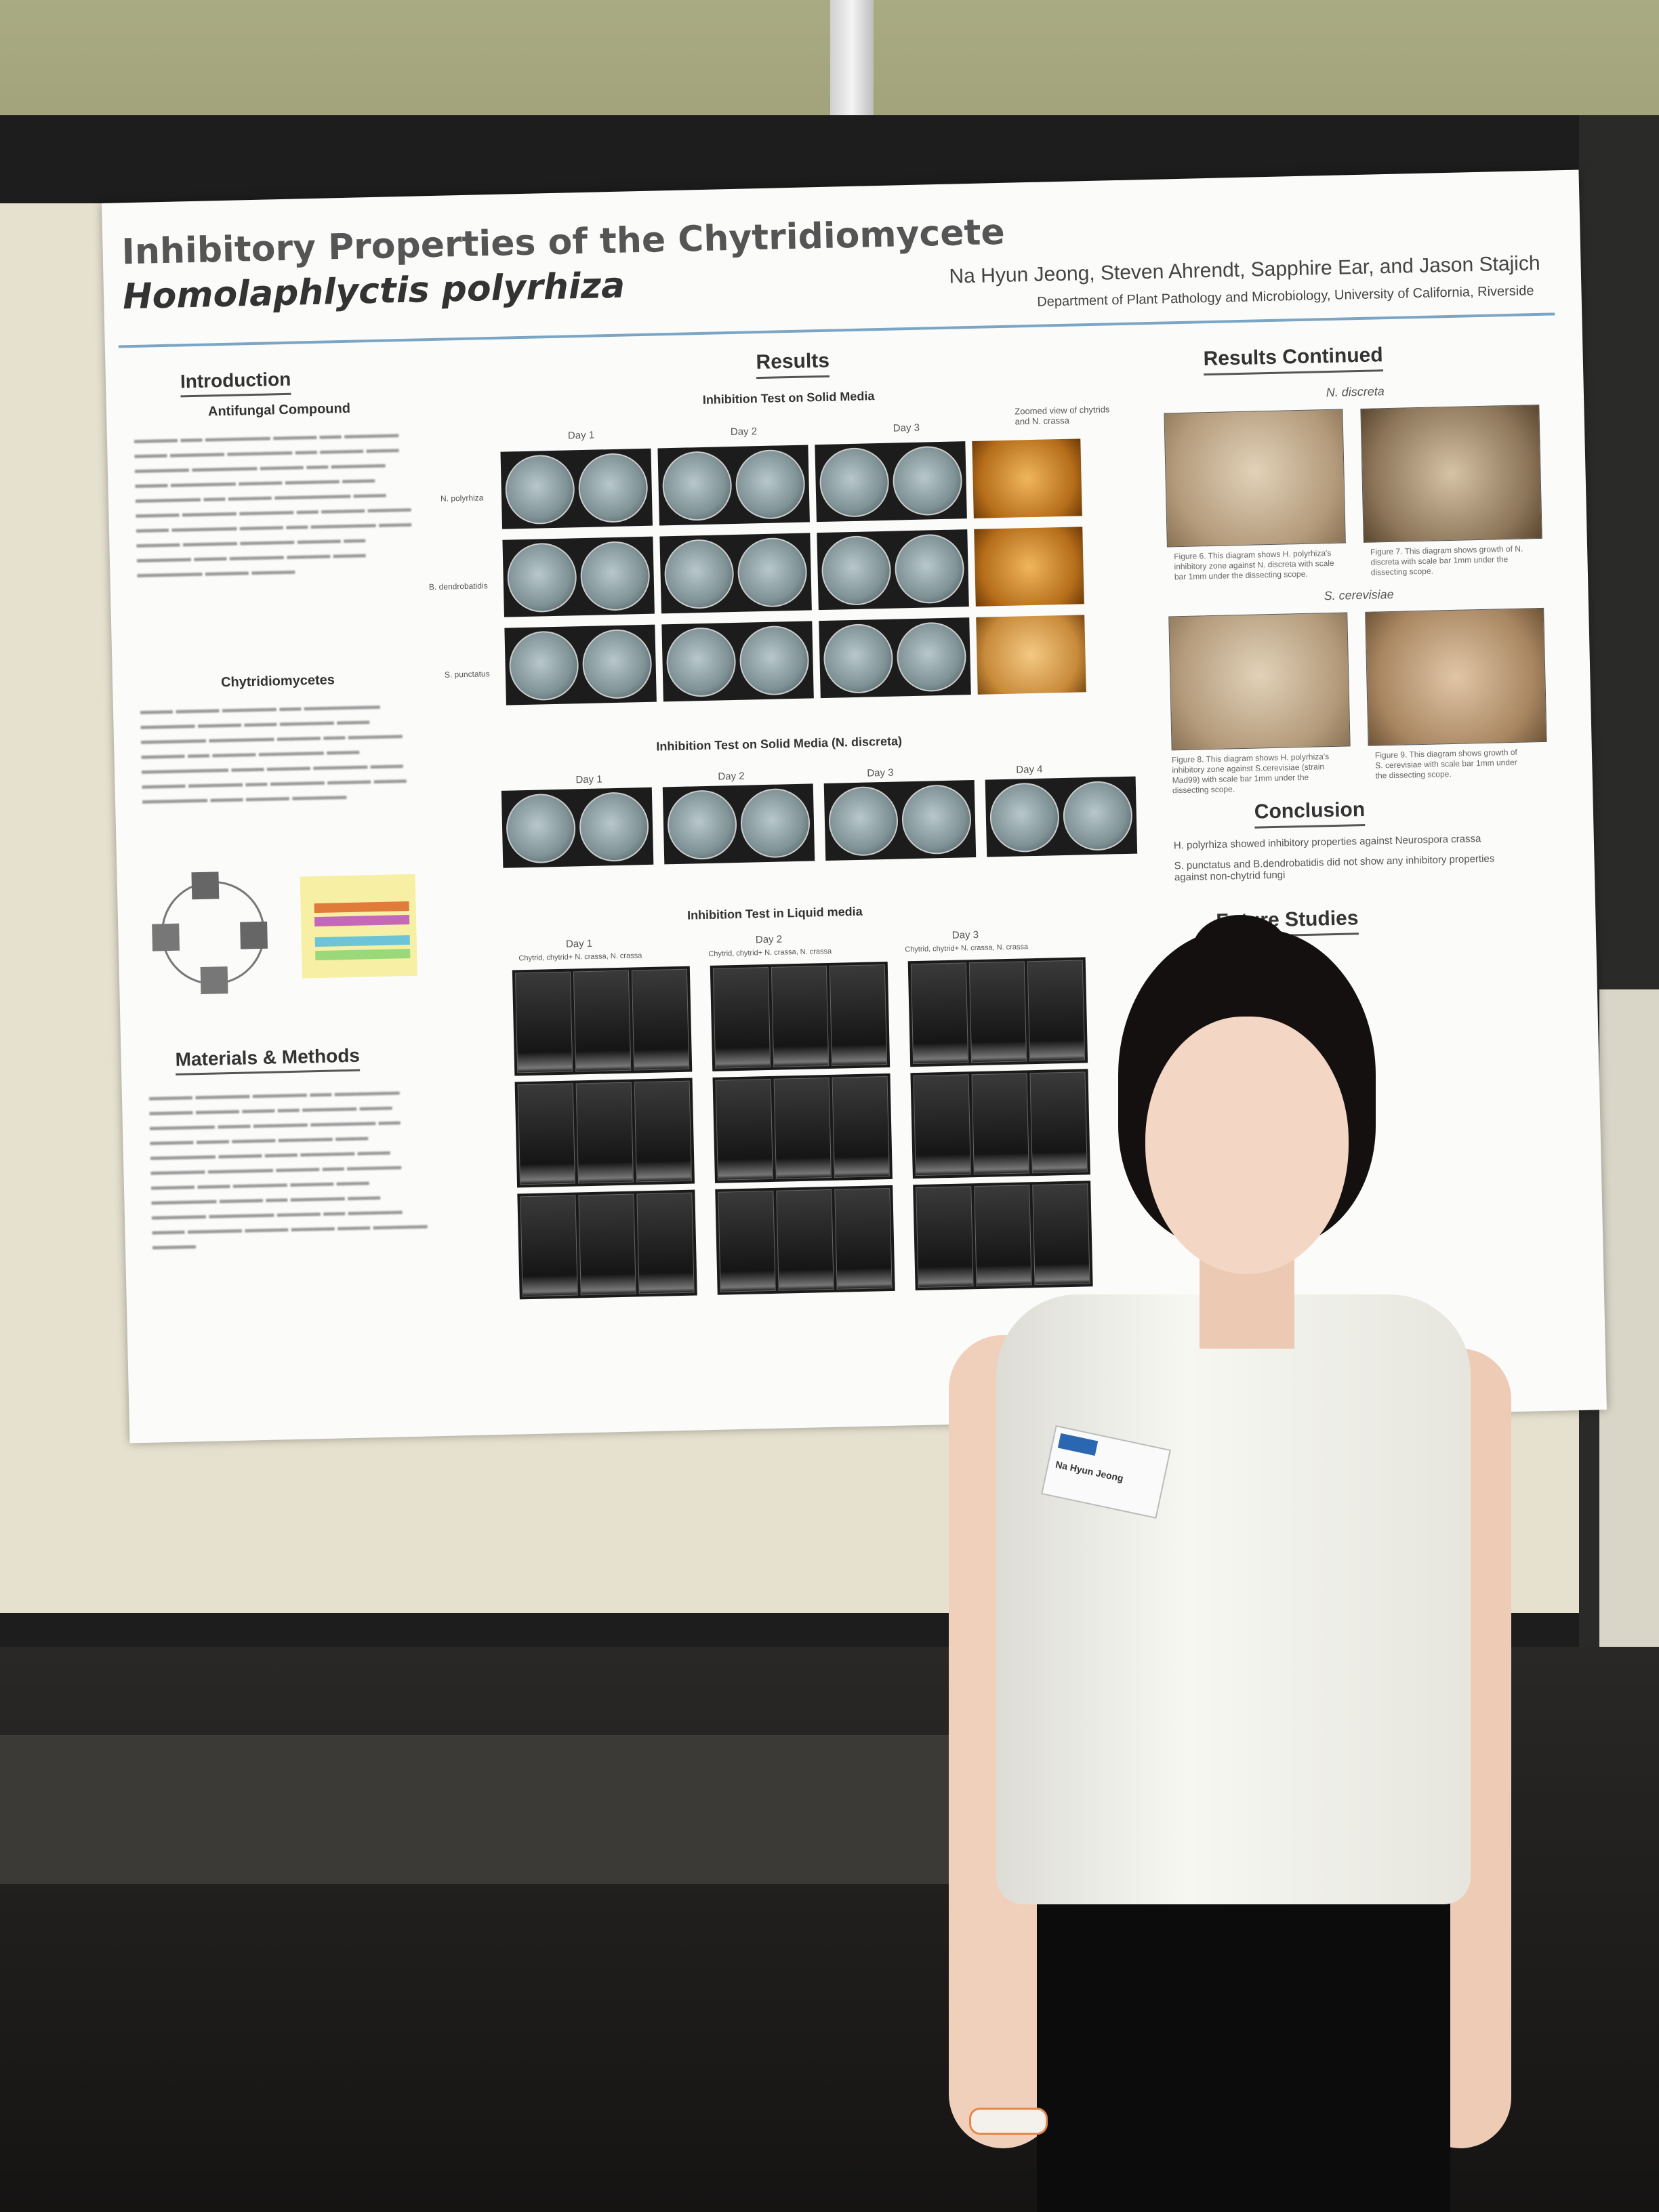 This screenshot has width=1659, height=2212. What do you see at coordinates (819, 822) in the screenshot?
I see `discreta-plates-row` at bounding box center [819, 822].